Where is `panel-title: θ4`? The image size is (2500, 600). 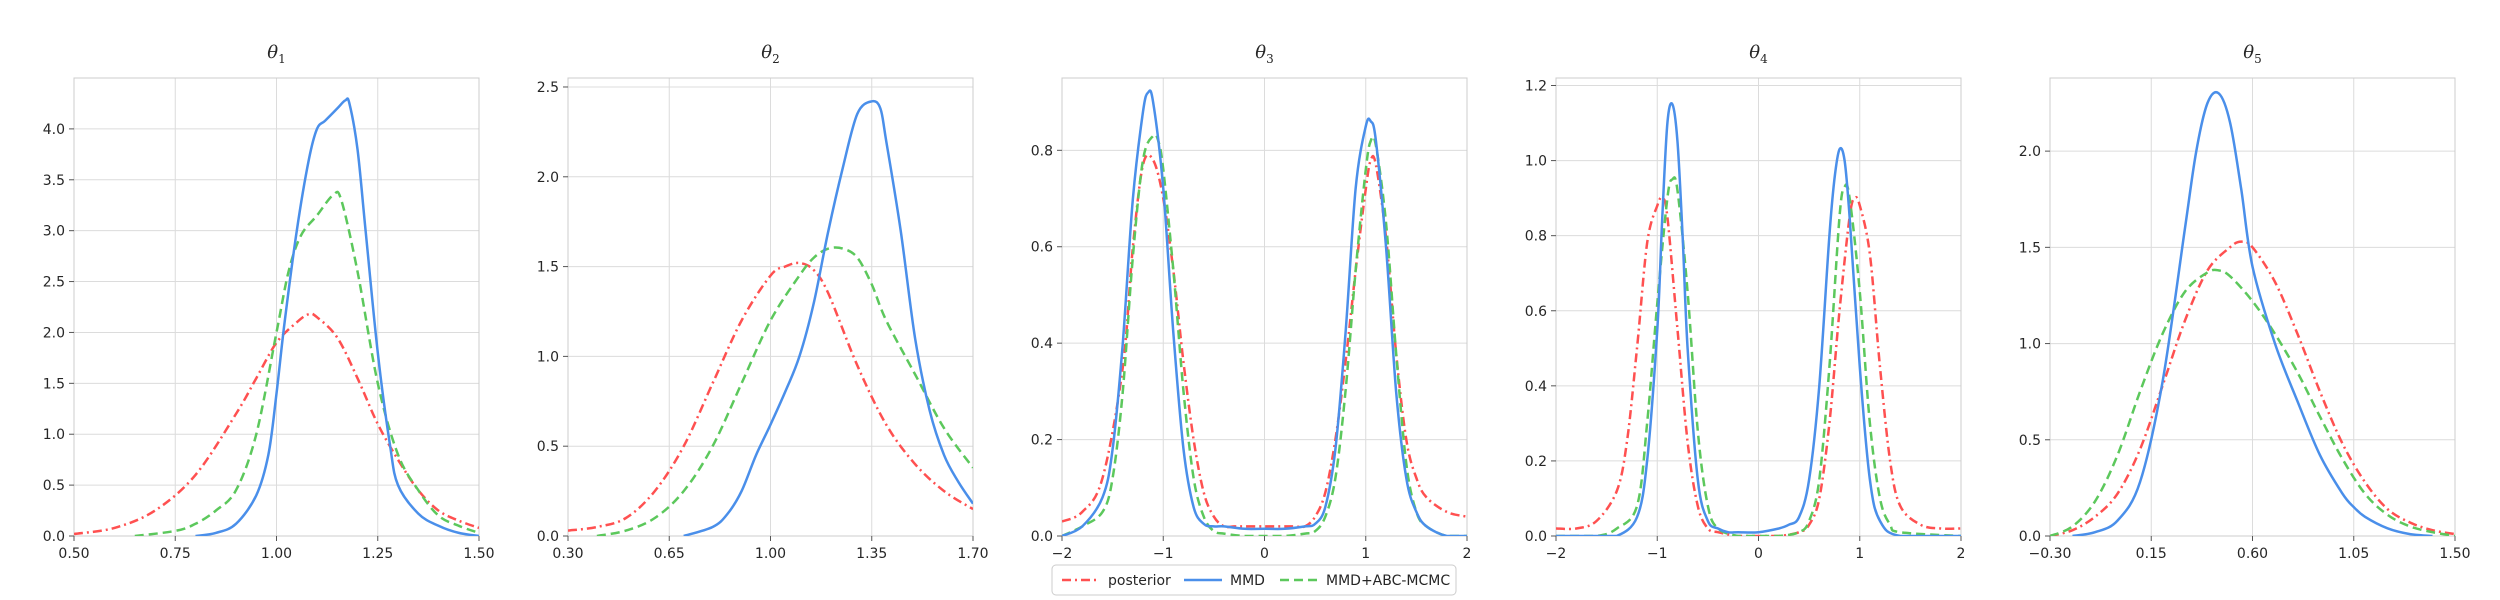
panel-title: θ4 is located at coordinates (1758, 54).